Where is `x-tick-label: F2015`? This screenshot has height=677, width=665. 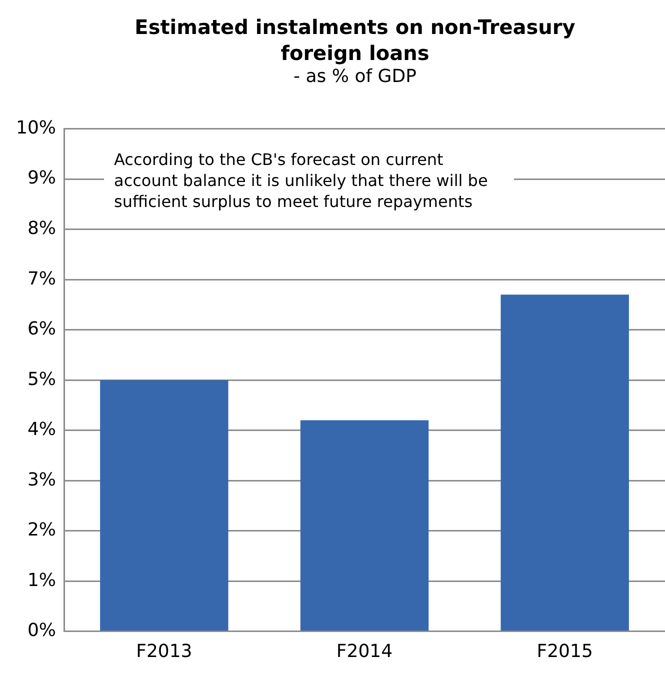
x-tick-label: F2015 is located at coordinates (564, 651).